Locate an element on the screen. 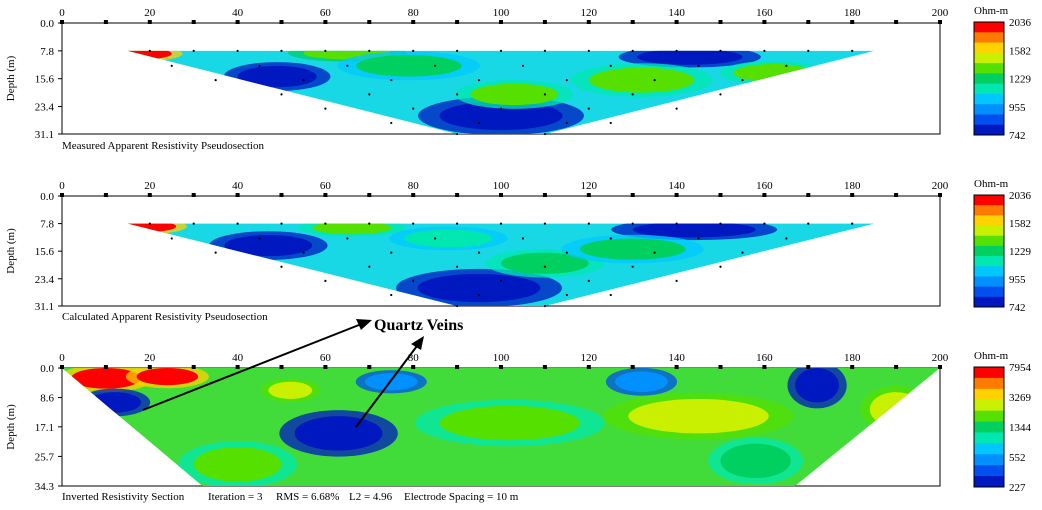 The image size is (1042, 510). calculated-y-tick-label: 0.0 is located at coordinates (47, 197).